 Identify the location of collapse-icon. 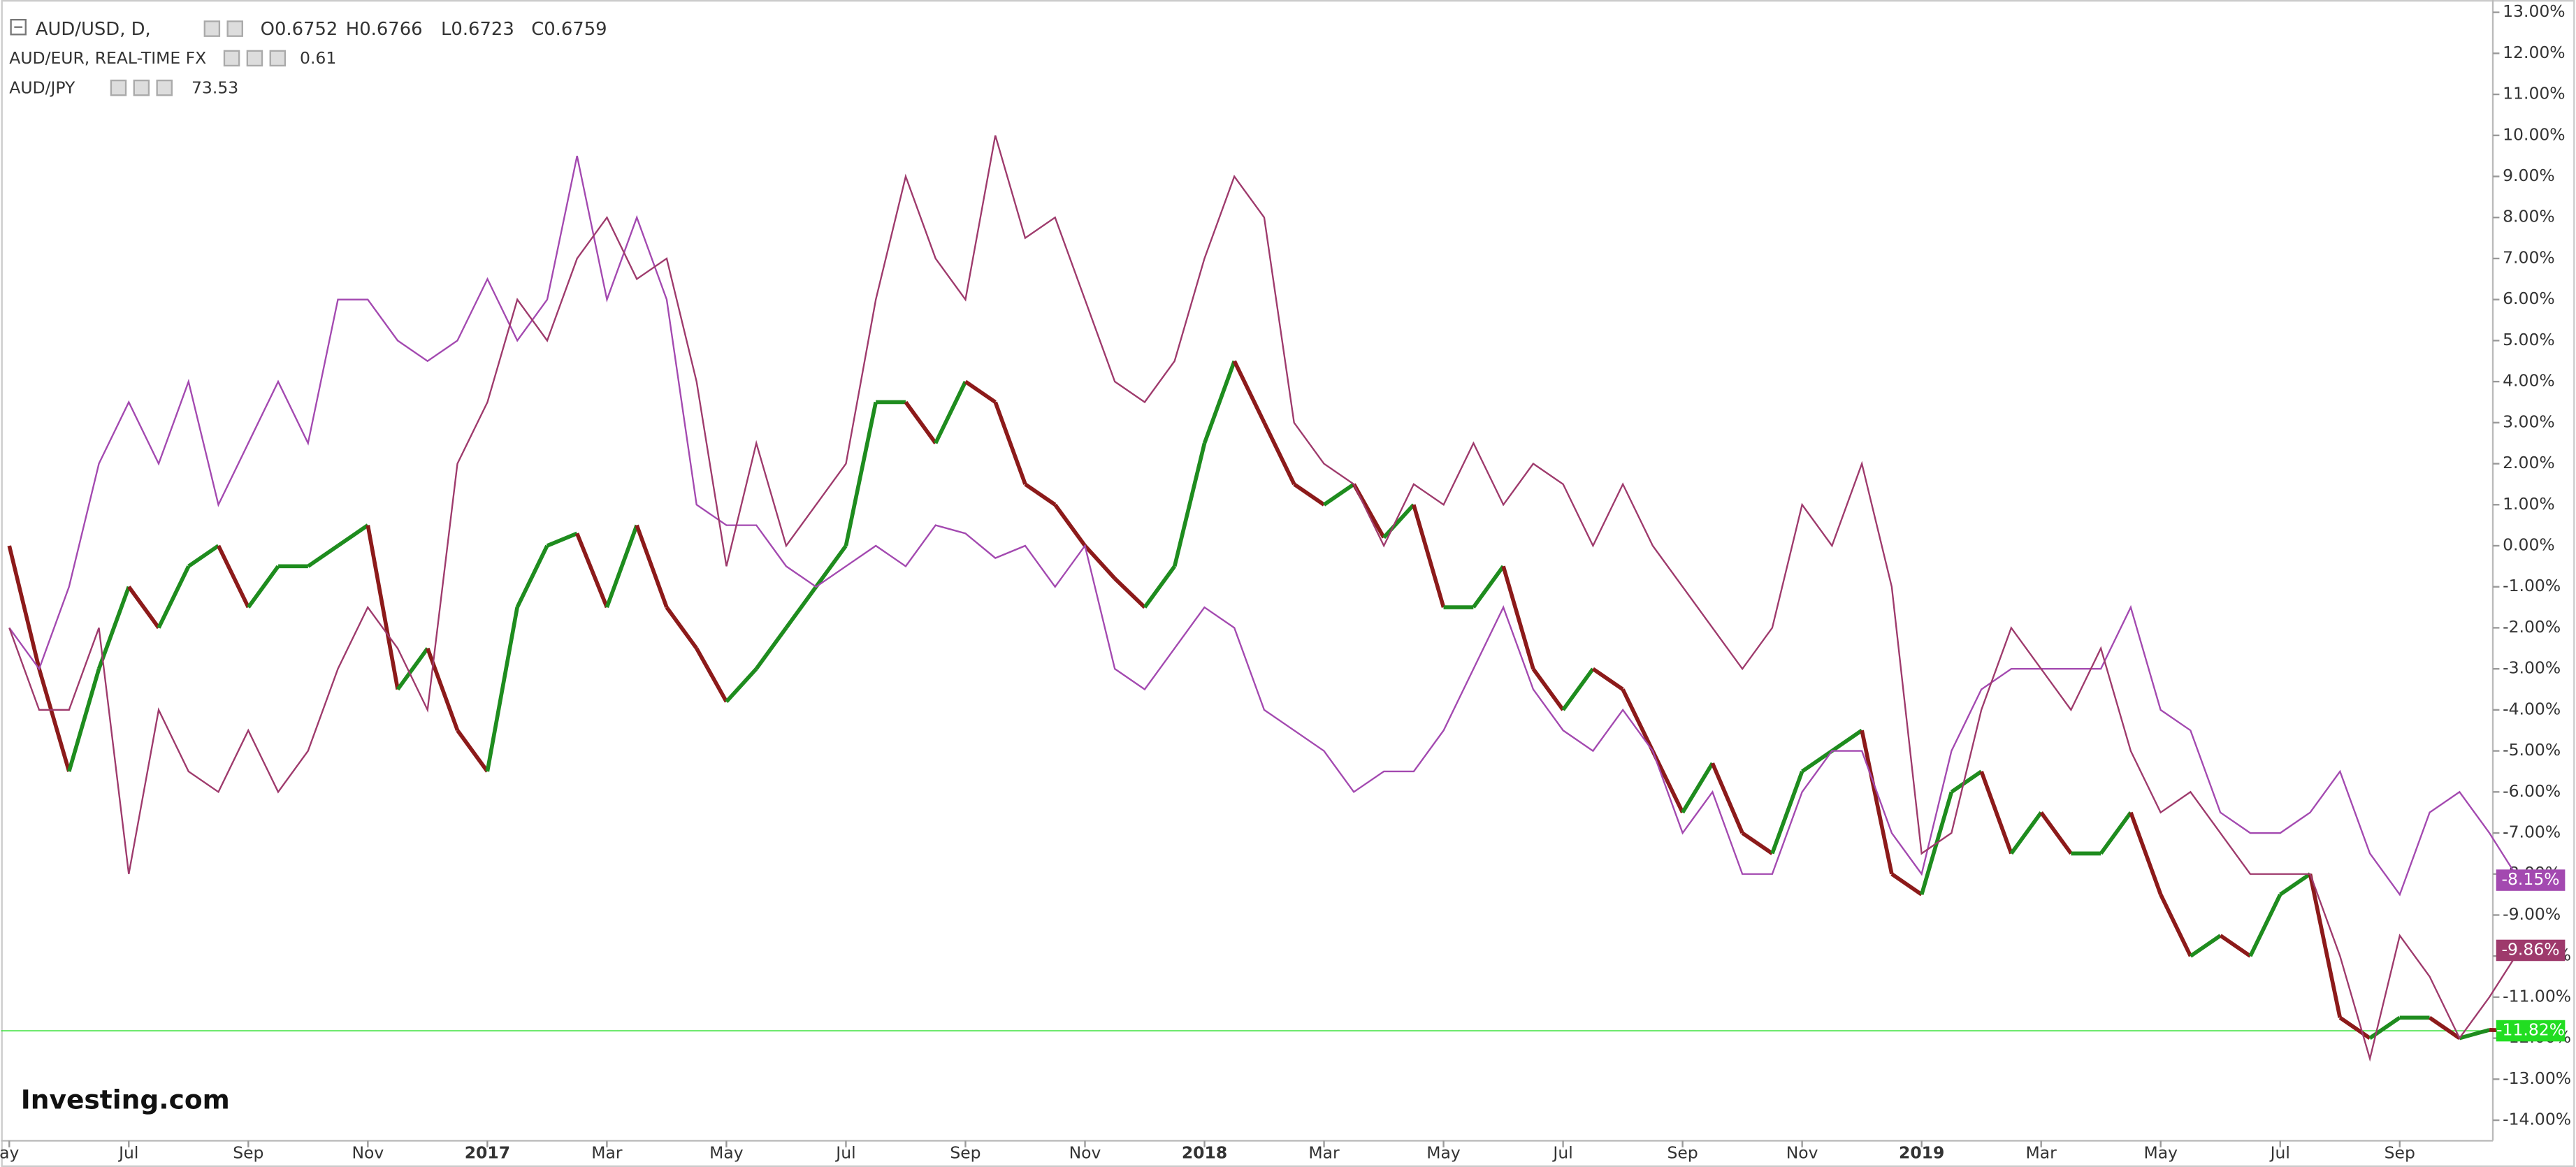
(18, 27).